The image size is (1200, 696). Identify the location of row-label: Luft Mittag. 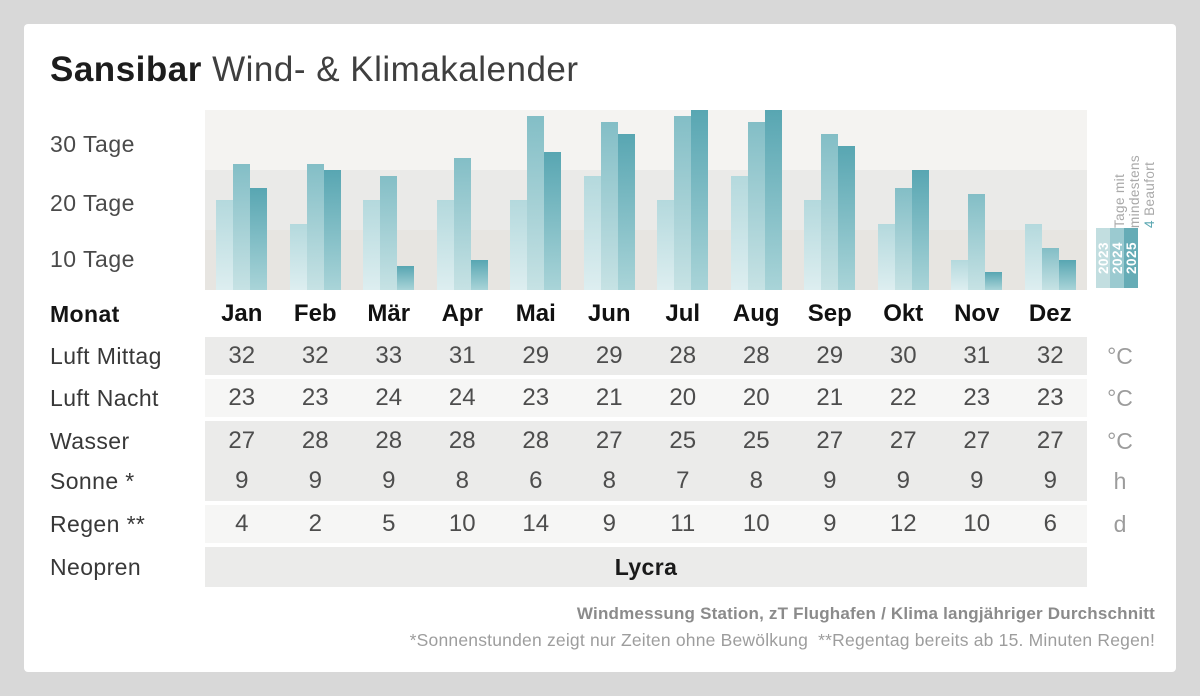
(106, 355).